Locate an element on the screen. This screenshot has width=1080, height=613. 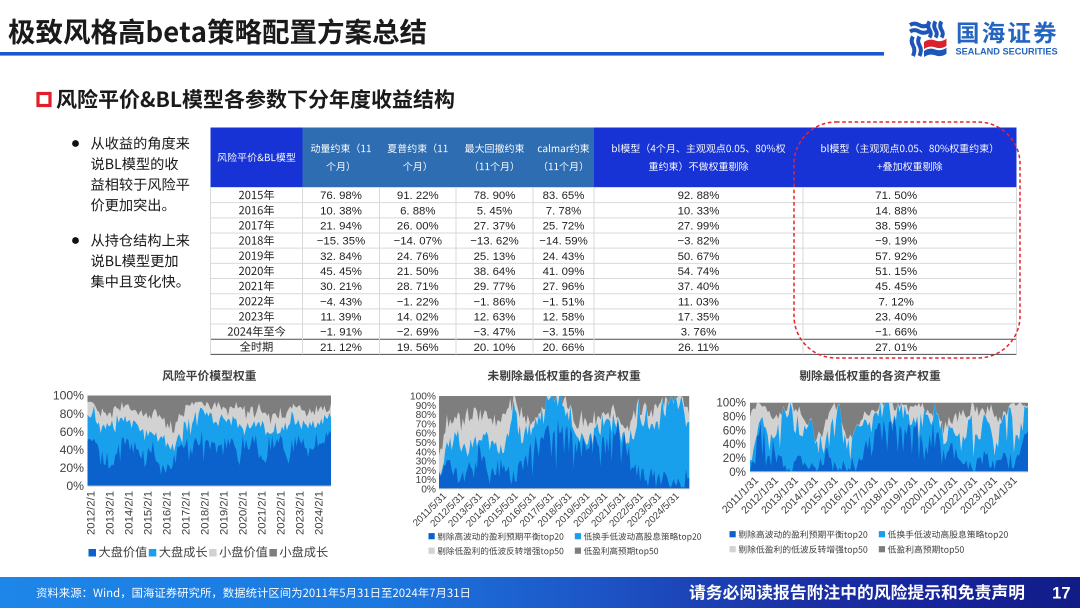
svg-text: 76. 98% is located at coordinates (341, 196).